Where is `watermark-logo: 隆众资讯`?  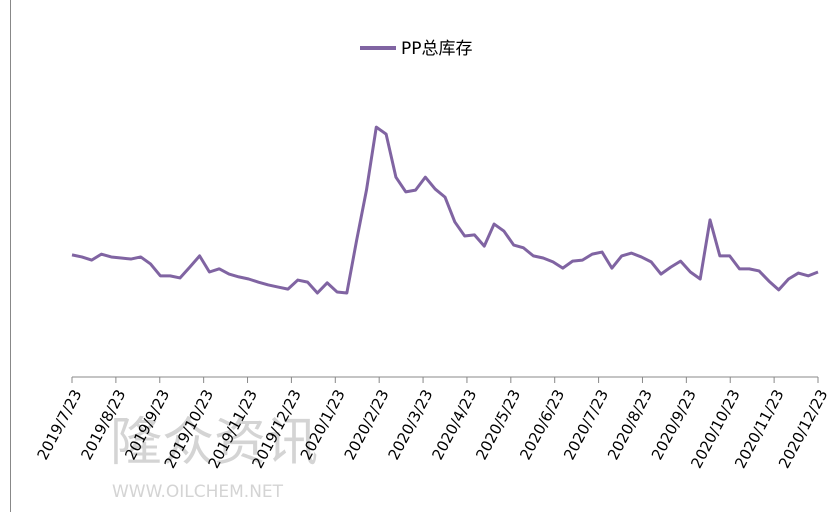 watermark-logo: 隆众资讯 is located at coordinates (214, 443).